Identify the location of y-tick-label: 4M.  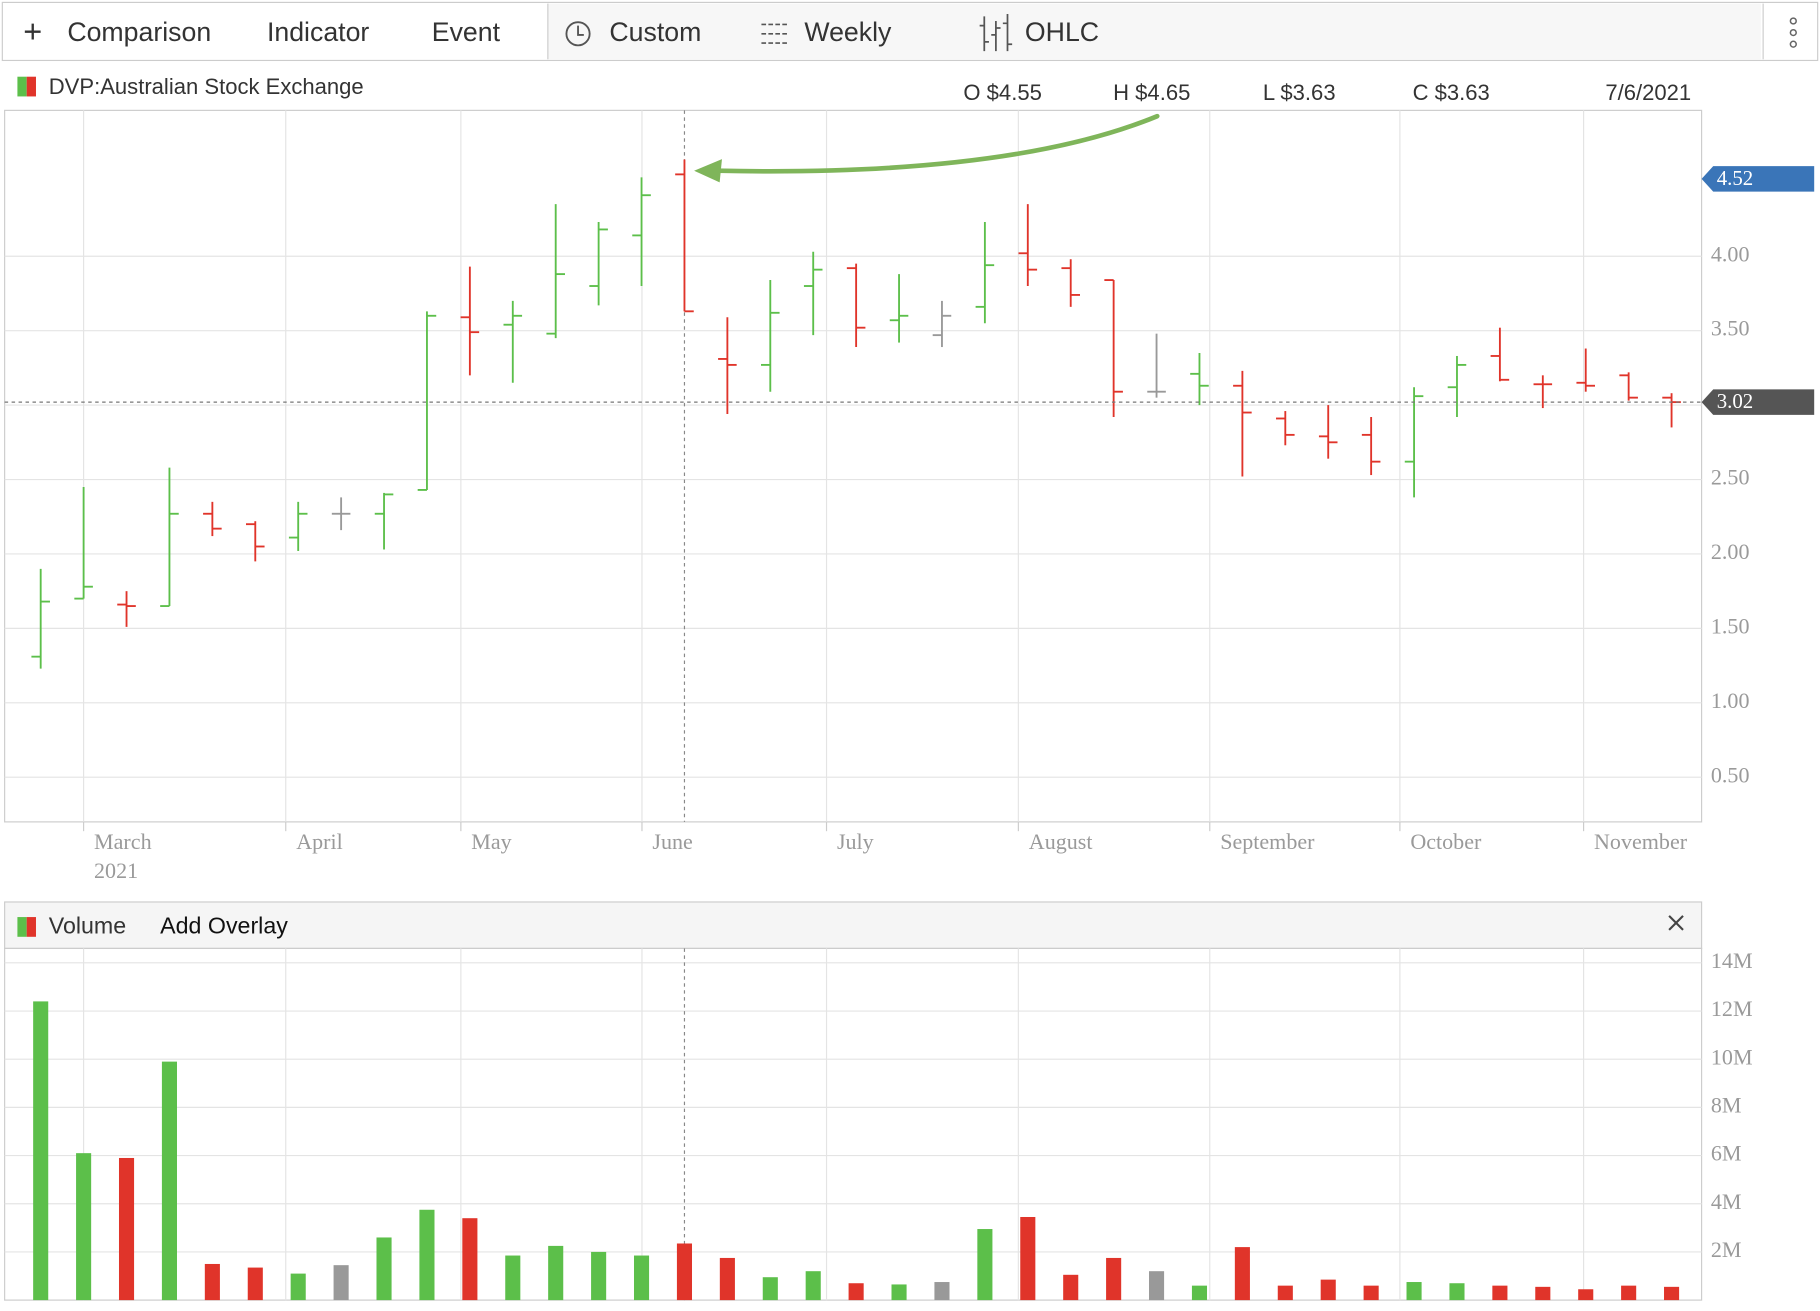
(1726, 1201).